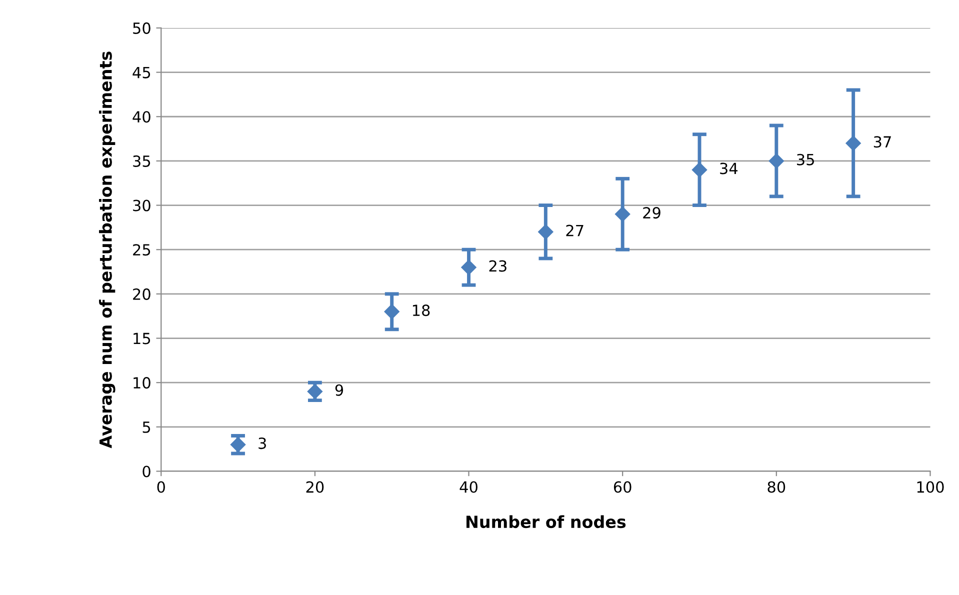  What do you see at coordinates (651, 213) in the screenshot?
I see `data-label: 29` at bounding box center [651, 213].